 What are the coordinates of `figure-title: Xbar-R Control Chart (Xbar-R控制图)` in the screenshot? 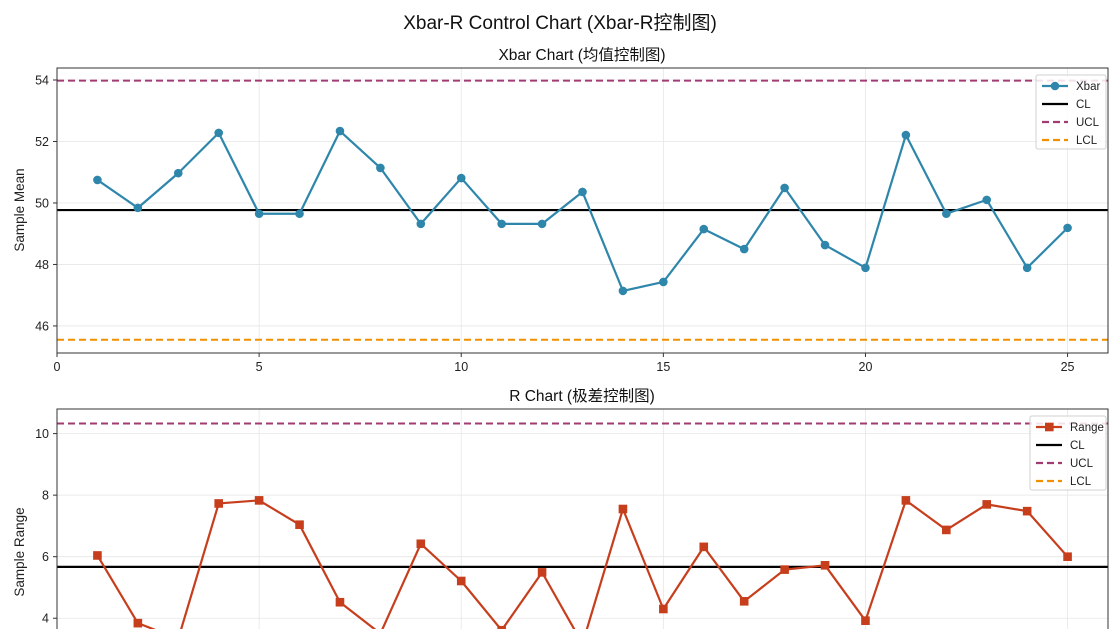 It's located at (560, 23).